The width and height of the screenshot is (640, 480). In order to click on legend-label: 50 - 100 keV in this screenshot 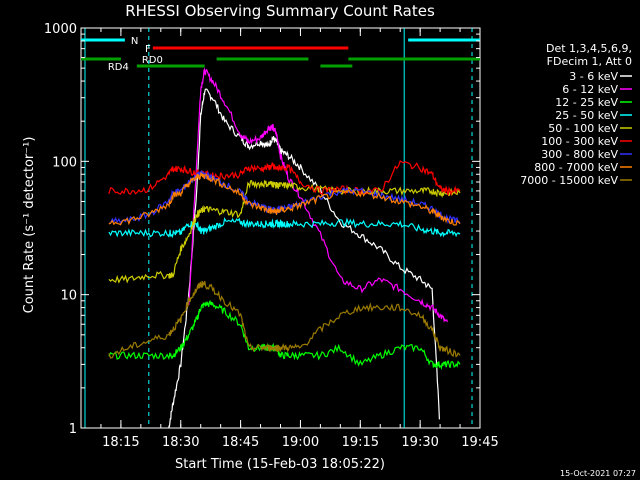, I will do `click(583, 128)`.